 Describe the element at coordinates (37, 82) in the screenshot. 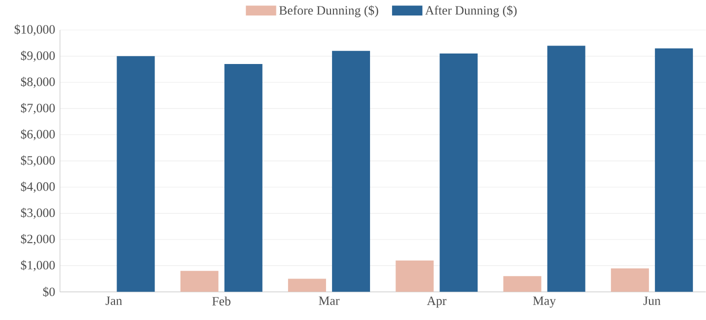

I see `y-tick-label: $8,000` at that location.